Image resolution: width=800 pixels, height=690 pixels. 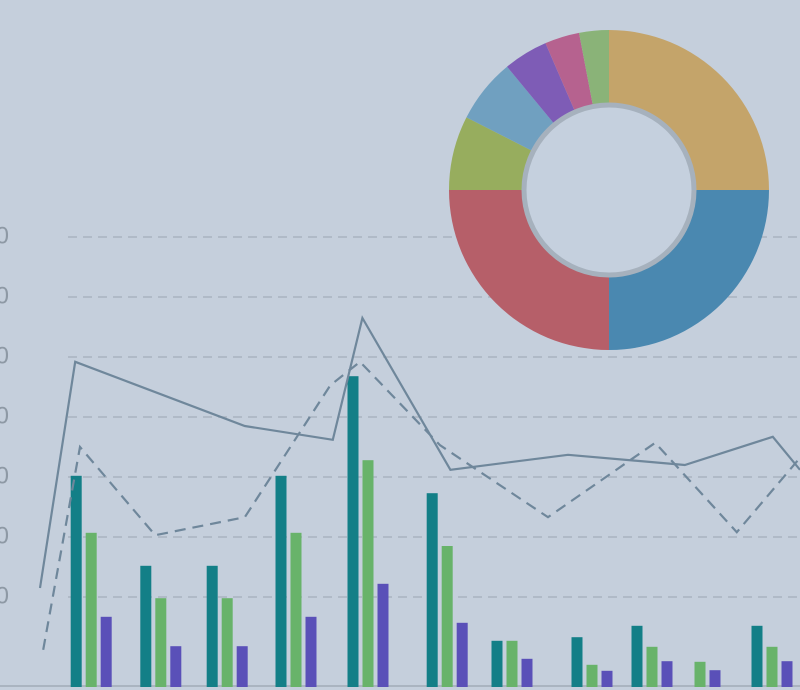 I want to click on y-tick-label: 70, so click(x=4, y=235).